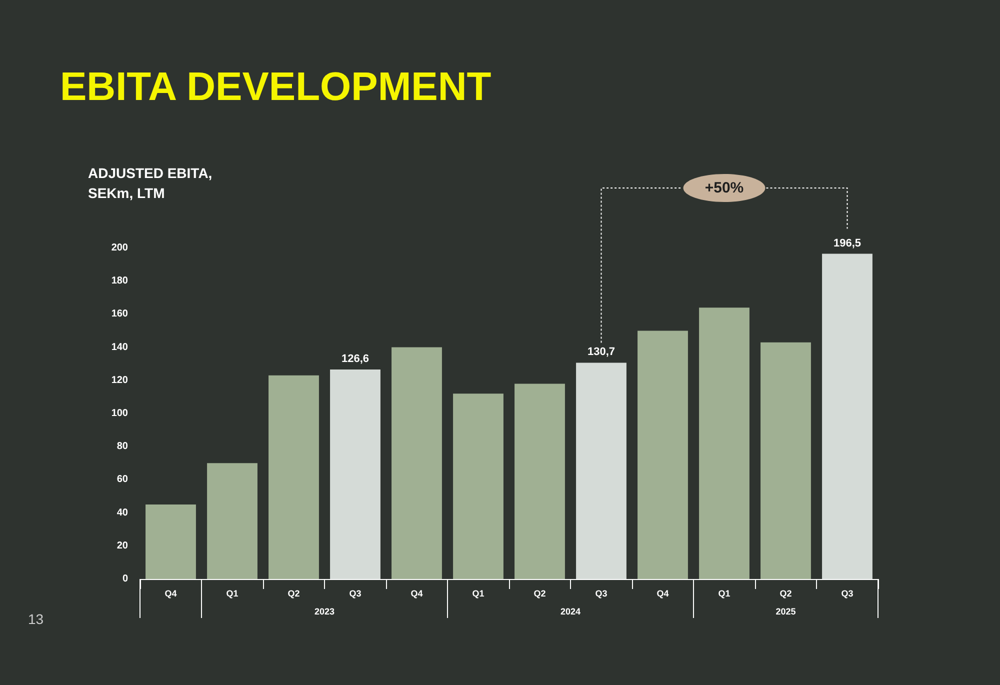 The width and height of the screenshot is (1000, 685). I want to click on y-tick-label: 140, so click(119, 347).